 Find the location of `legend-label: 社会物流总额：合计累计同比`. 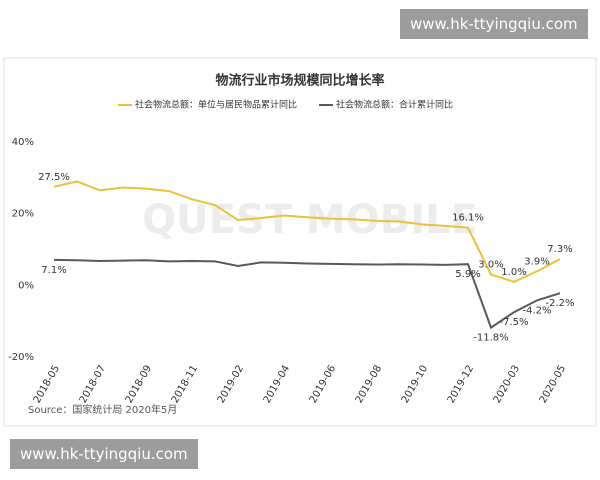

legend-label: 社会物流总额：合计累计同比 is located at coordinates (394, 105).